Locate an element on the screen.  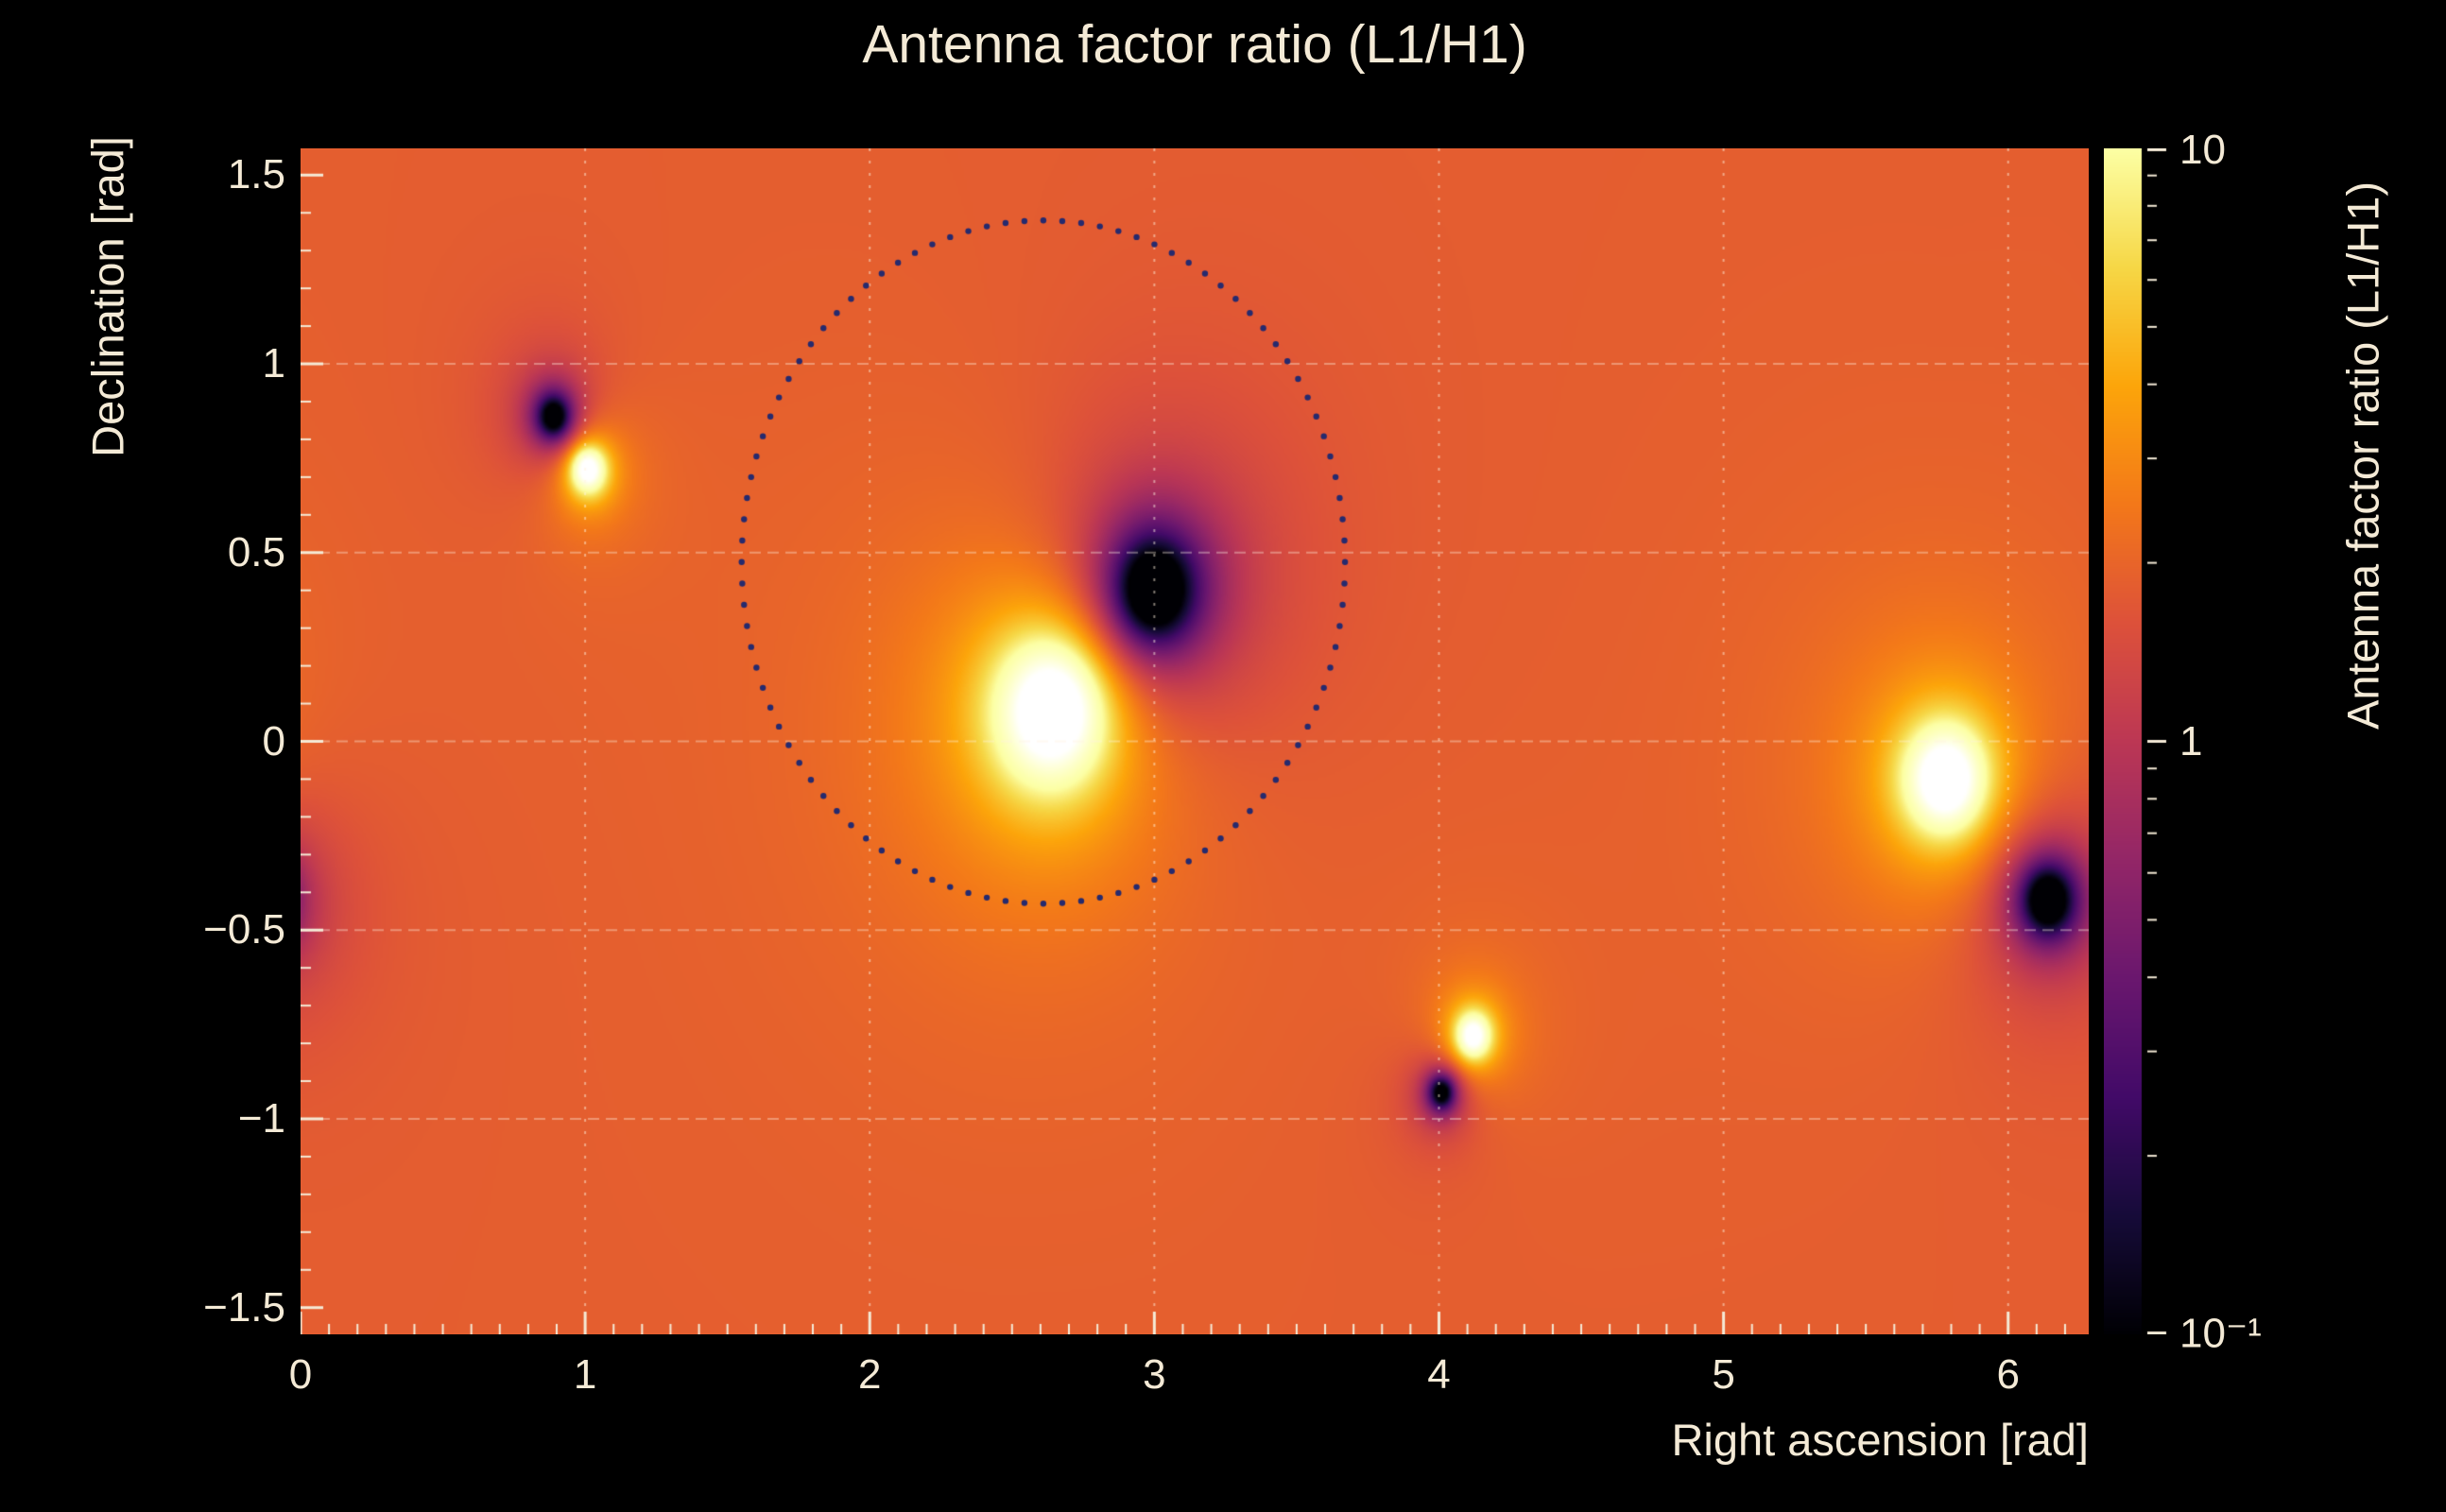
x-tick-label: 4 is located at coordinates (1439, 1374).